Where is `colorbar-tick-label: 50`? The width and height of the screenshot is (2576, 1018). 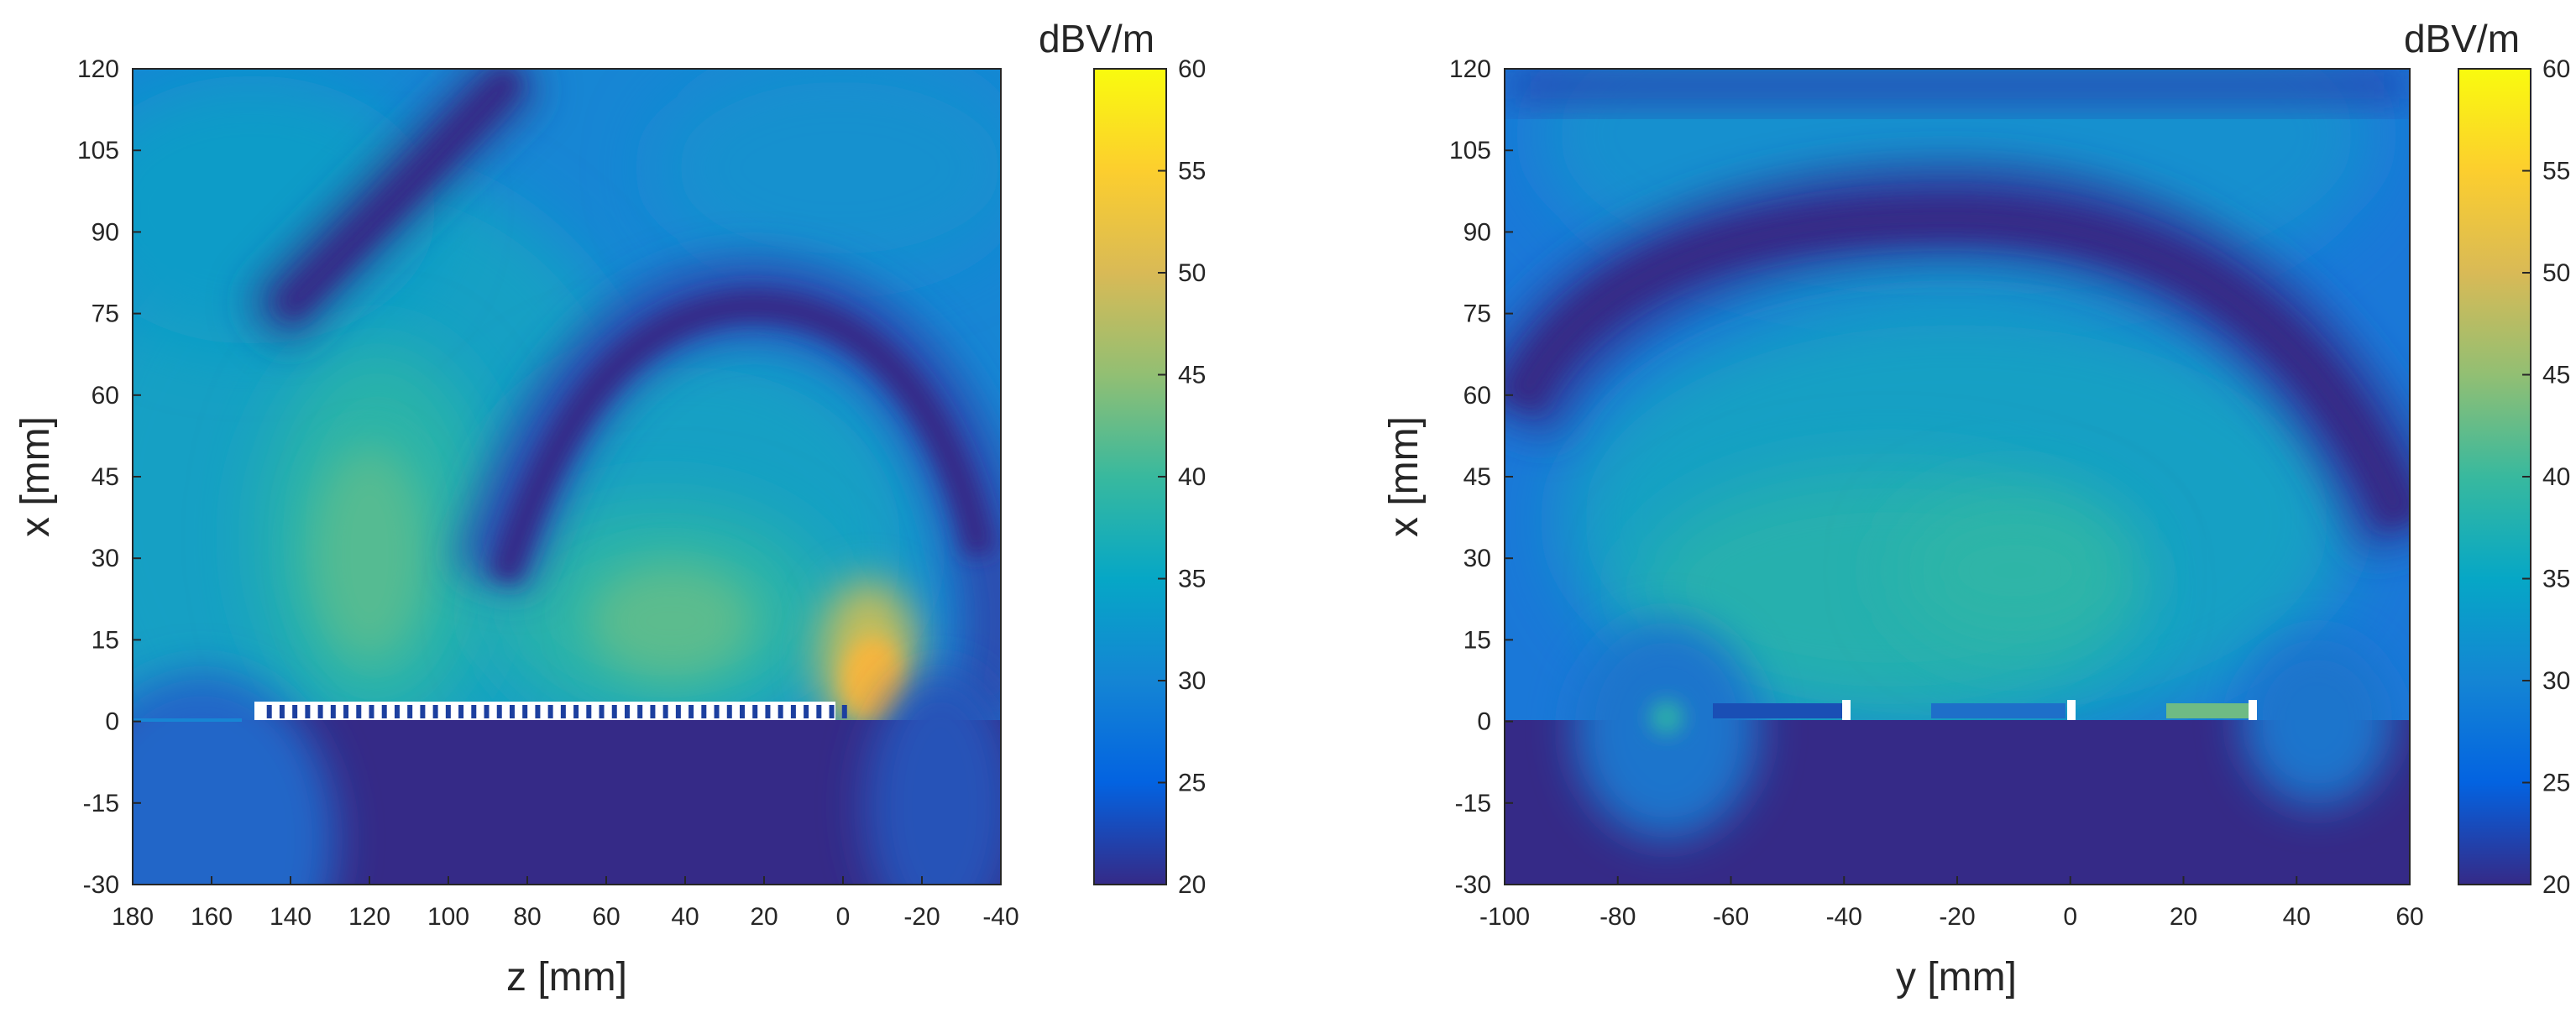 colorbar-tick-label: 50 is located at coordinates (2556, 273).